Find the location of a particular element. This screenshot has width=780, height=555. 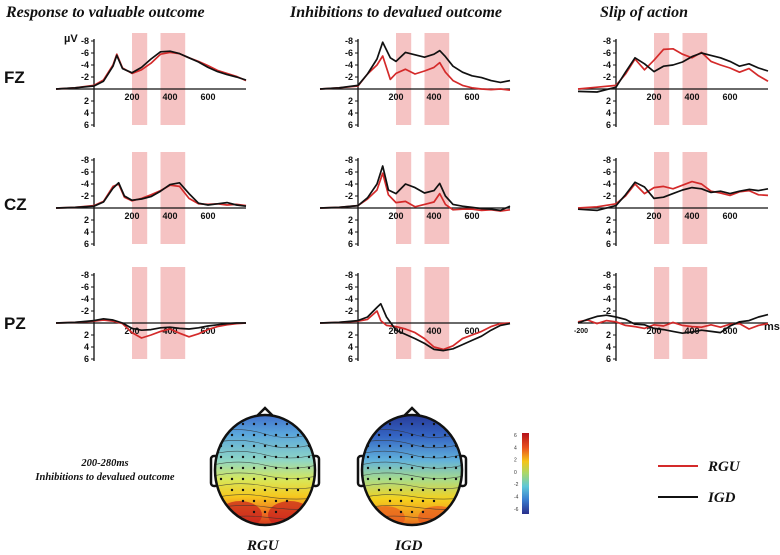

colorbar: 6 4 2 0 -2 -4 -6 is located at coordinates (521, 473).